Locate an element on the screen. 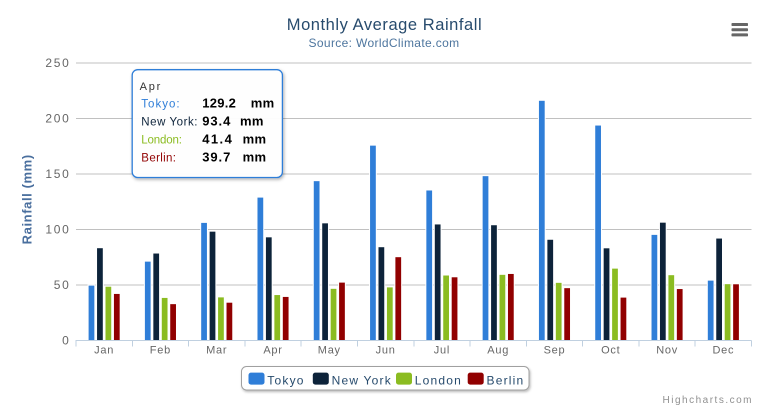 Image resolution: width=769 pixels, height=416 pixels. svg-text: 250 is located at coordinates (57, 63).